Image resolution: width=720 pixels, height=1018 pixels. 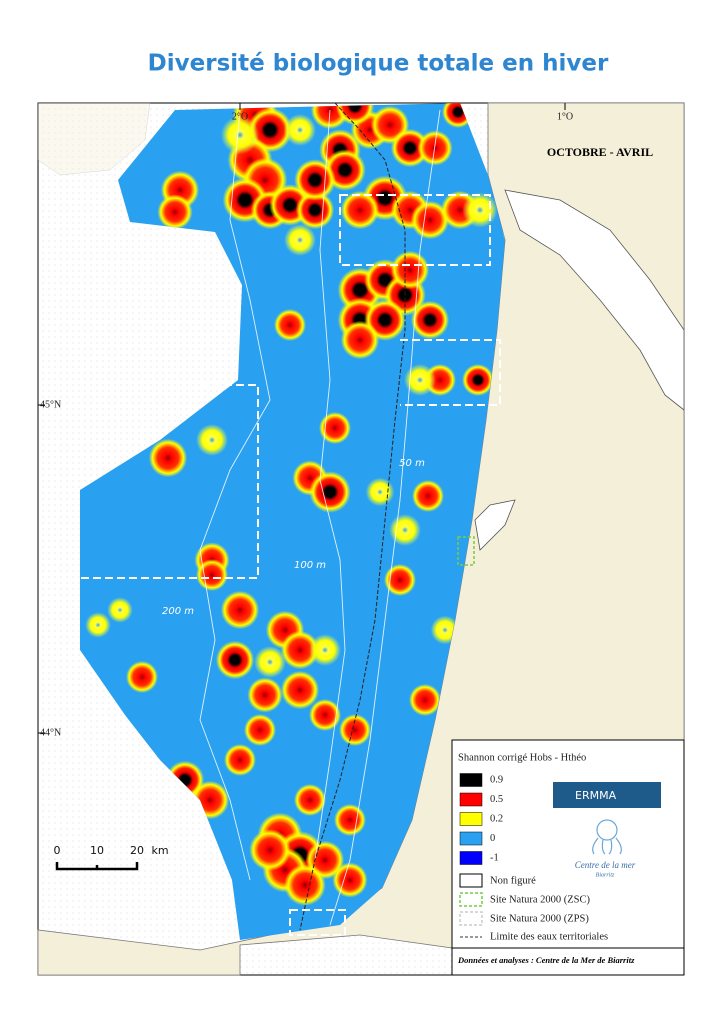 What do you see at coordinates (539, 918) in the screenshot?
I see `legend-feature: Site Natura 2000 (ZPS)` at bounding box center [539, 918].